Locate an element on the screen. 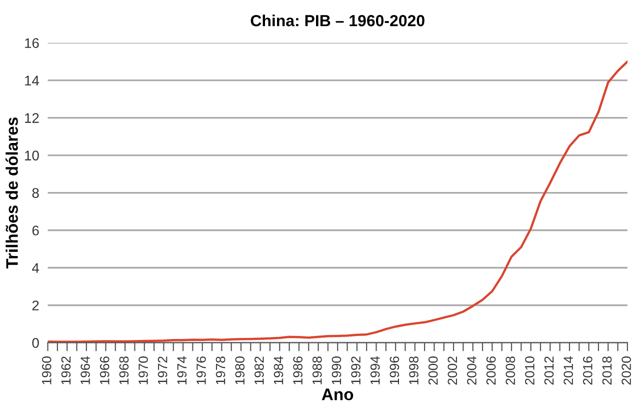 The width and height of the screenshot is (637, 408). y-axis-title: Trilhões de dólares is located at coordinates (12, 193).